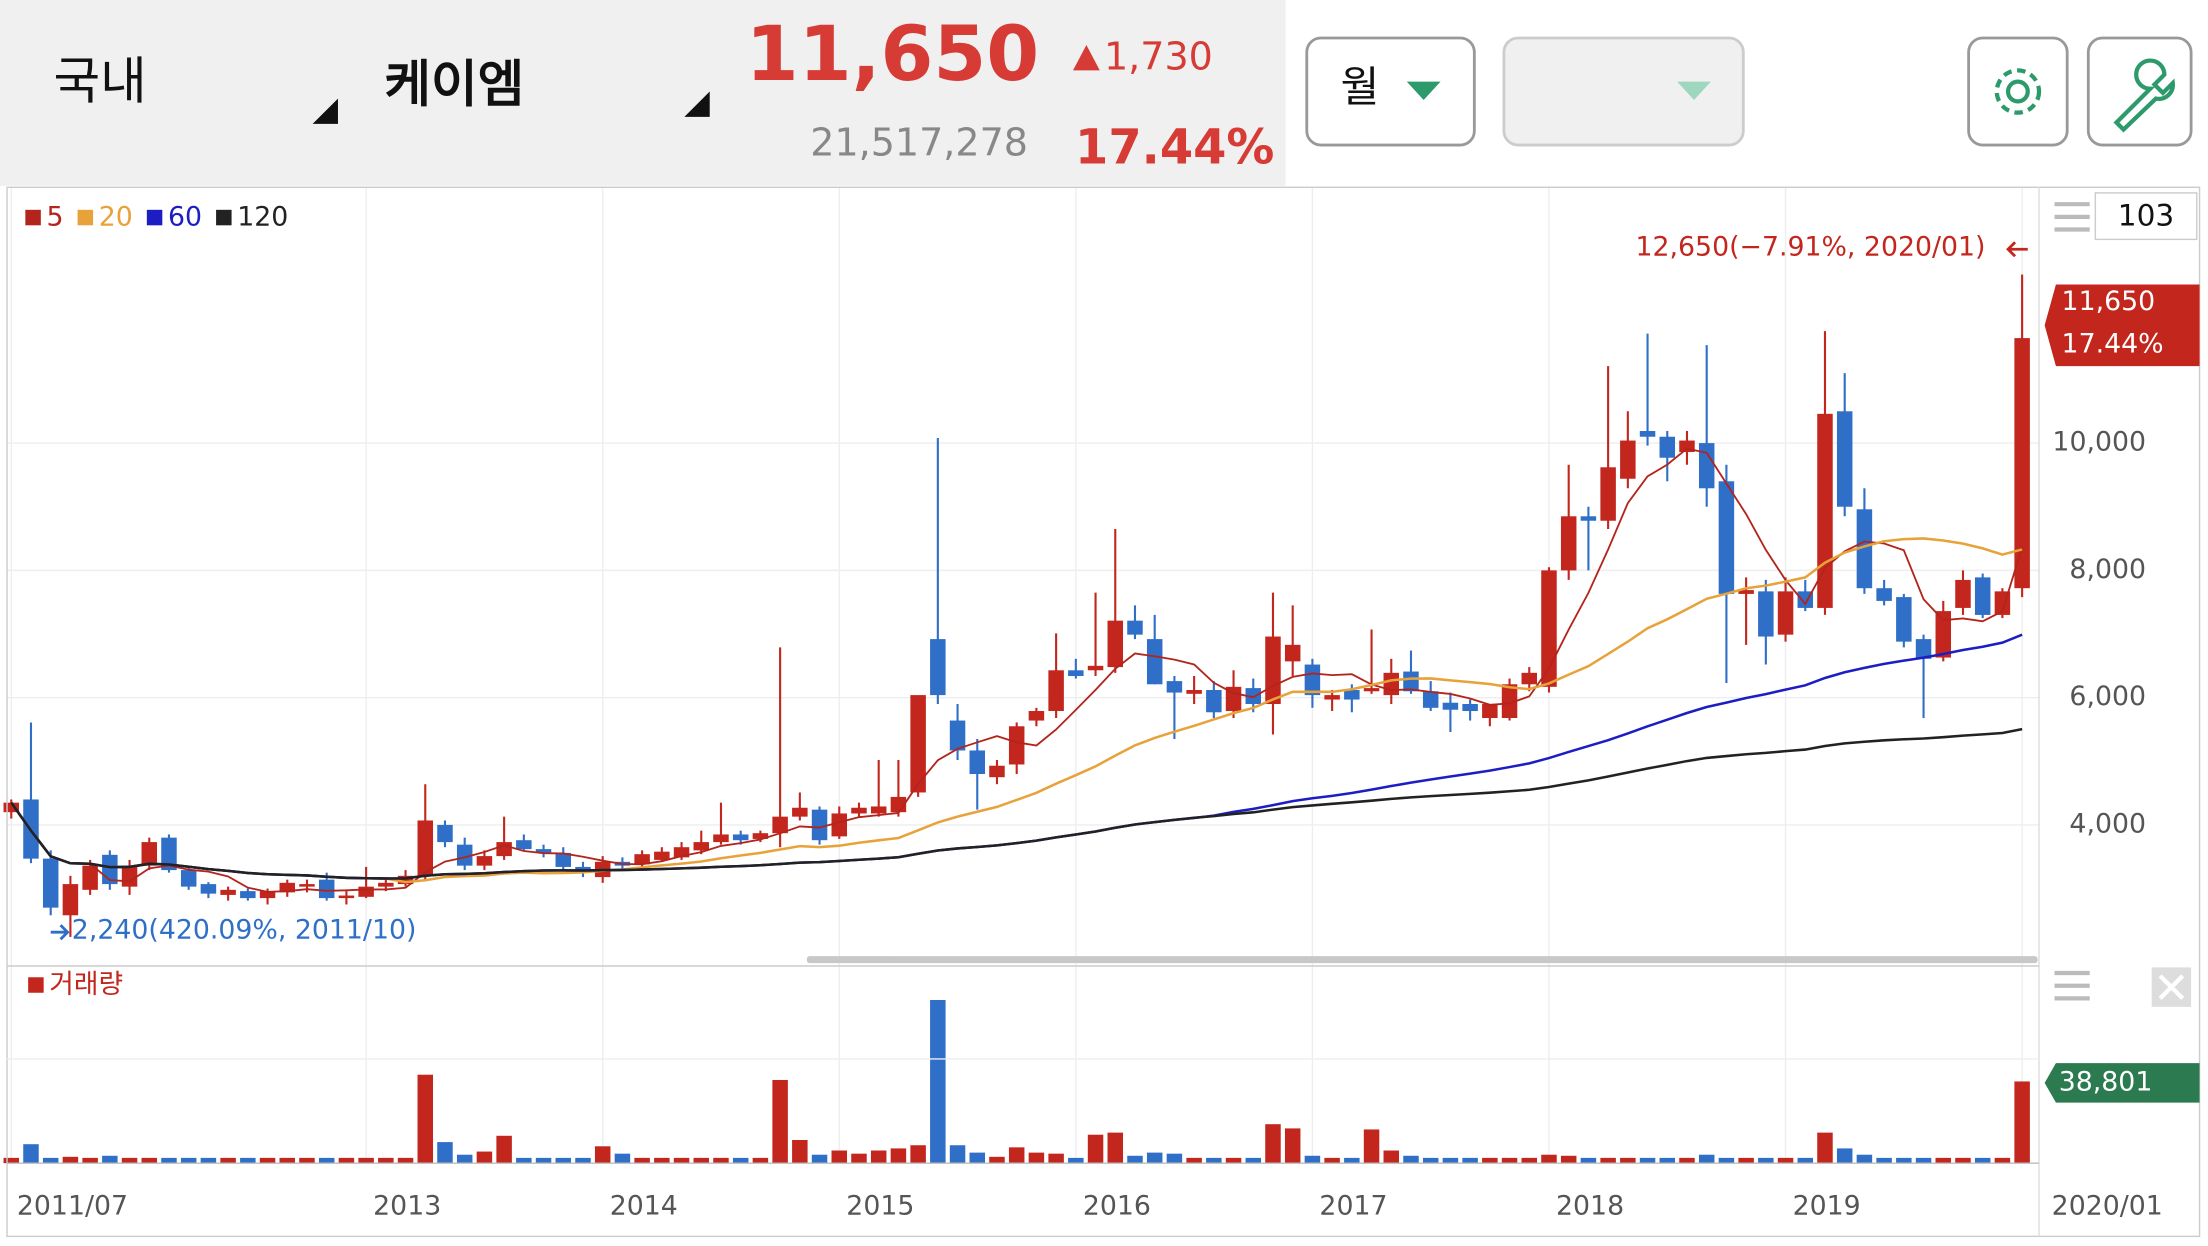 Image resolution: width=2208 pixels, height=1246 pixels. What do you see at coordinates (644, 1205) in the screenshot?
I see `x-tick-label: 2014` at bounding box center [644, 1205].